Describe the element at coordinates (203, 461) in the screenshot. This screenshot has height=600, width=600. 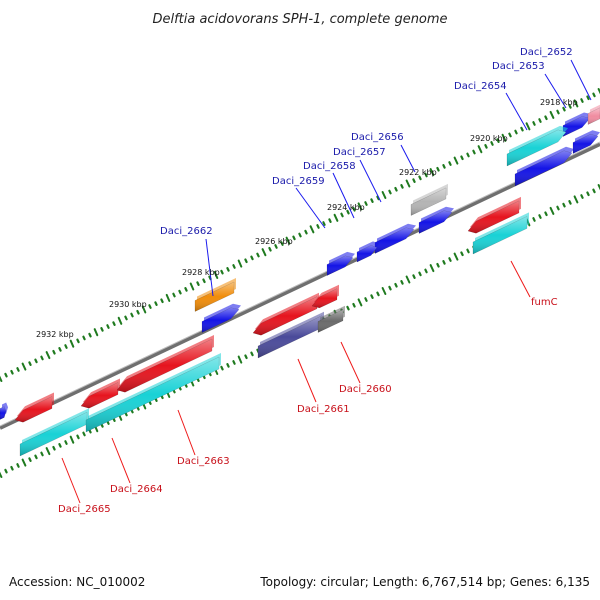
I see `gene-label: Daci_2663` at that location.